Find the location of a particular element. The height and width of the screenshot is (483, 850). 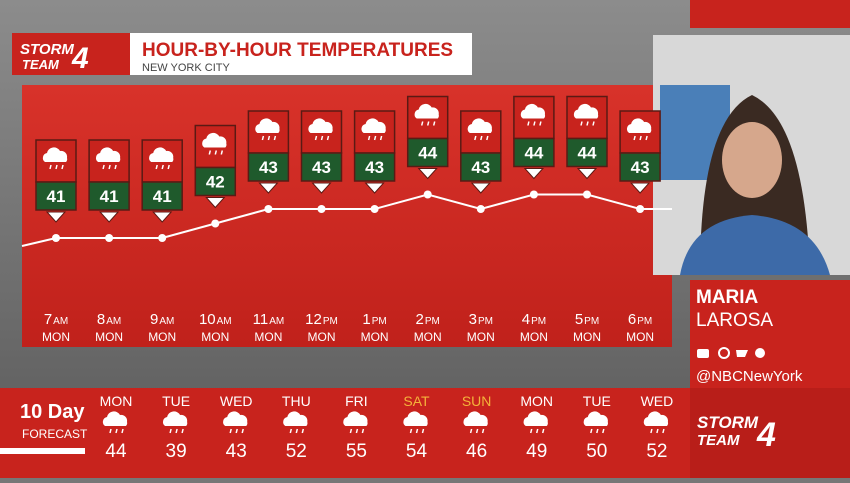

period: AM is located at coordinates (113, 321).